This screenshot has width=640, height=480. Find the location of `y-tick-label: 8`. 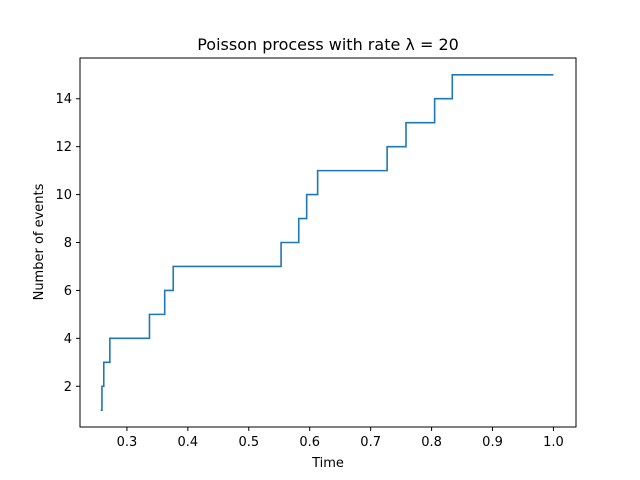

y-tick-label: 8 is located at coordinates (68, 243).